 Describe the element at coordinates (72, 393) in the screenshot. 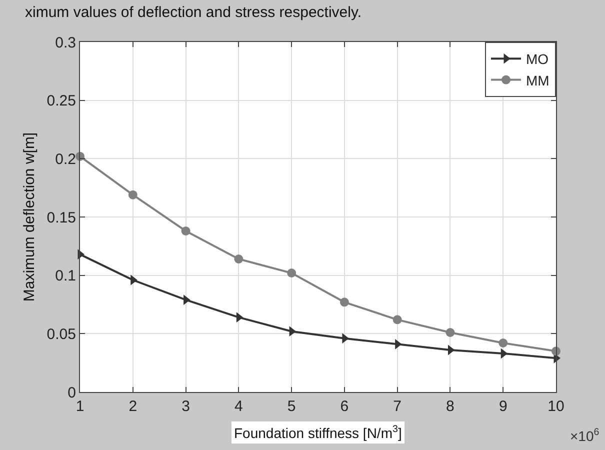

I see `y-tick-label: 0` at that location.